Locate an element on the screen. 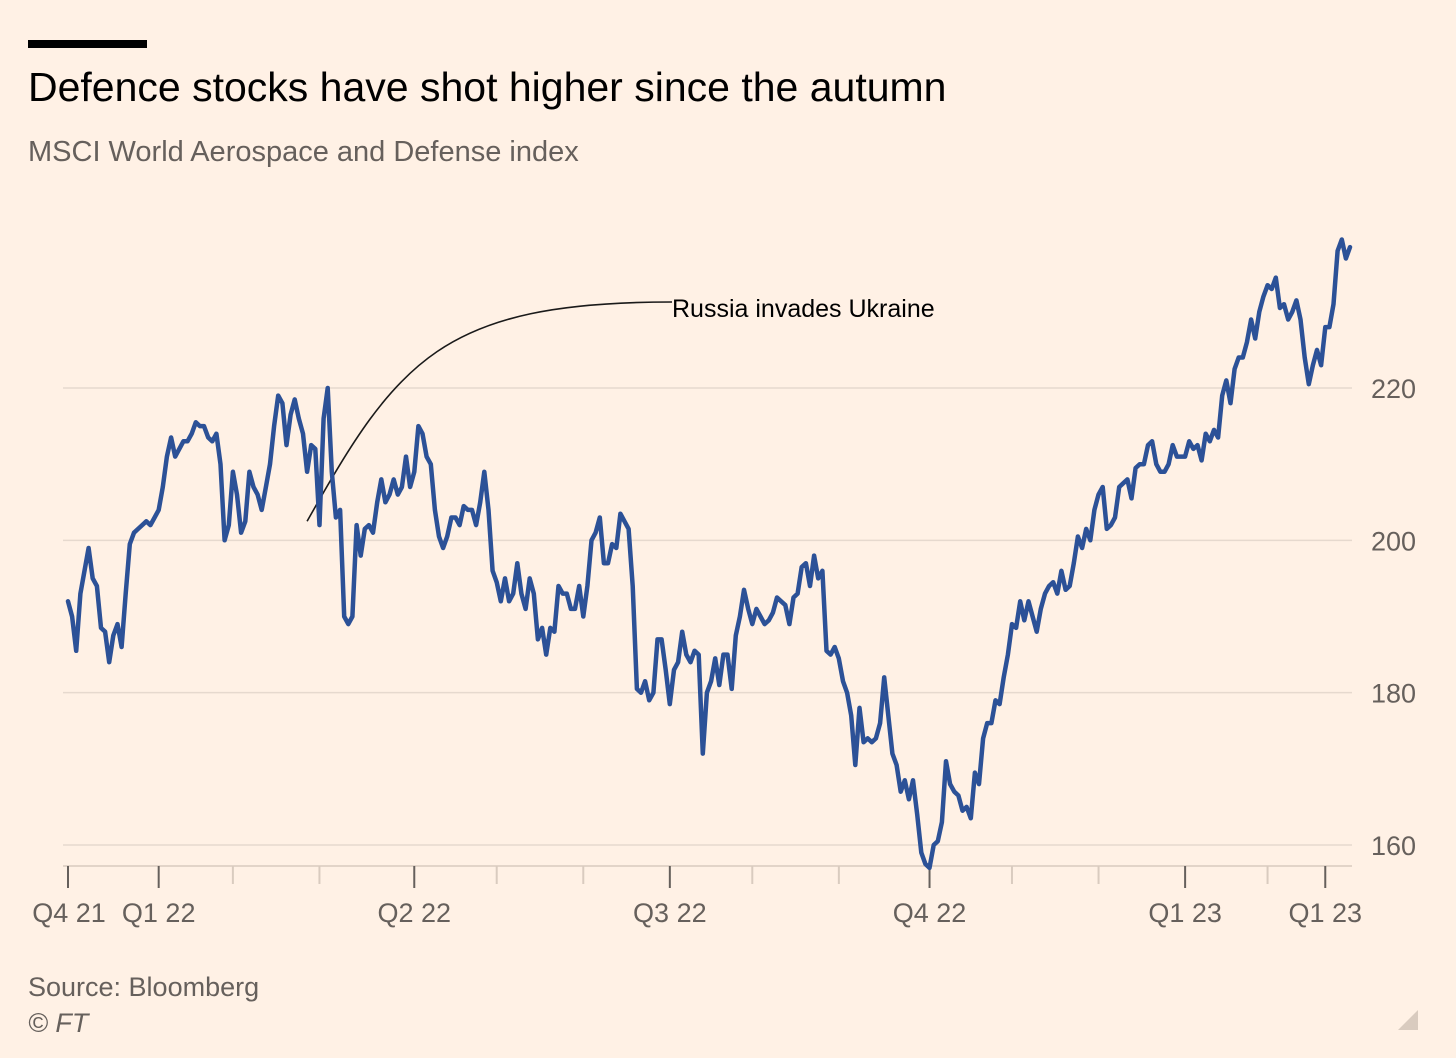  x-tick-label: Q4 22 is located at coordinates (930, 913).